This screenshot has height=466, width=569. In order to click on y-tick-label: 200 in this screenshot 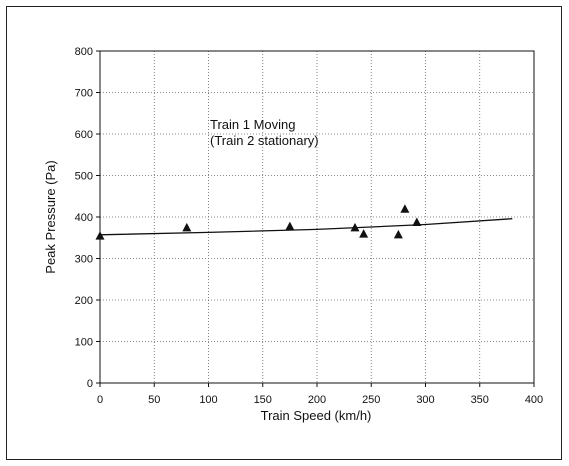, I will do `click(84, 301)`.